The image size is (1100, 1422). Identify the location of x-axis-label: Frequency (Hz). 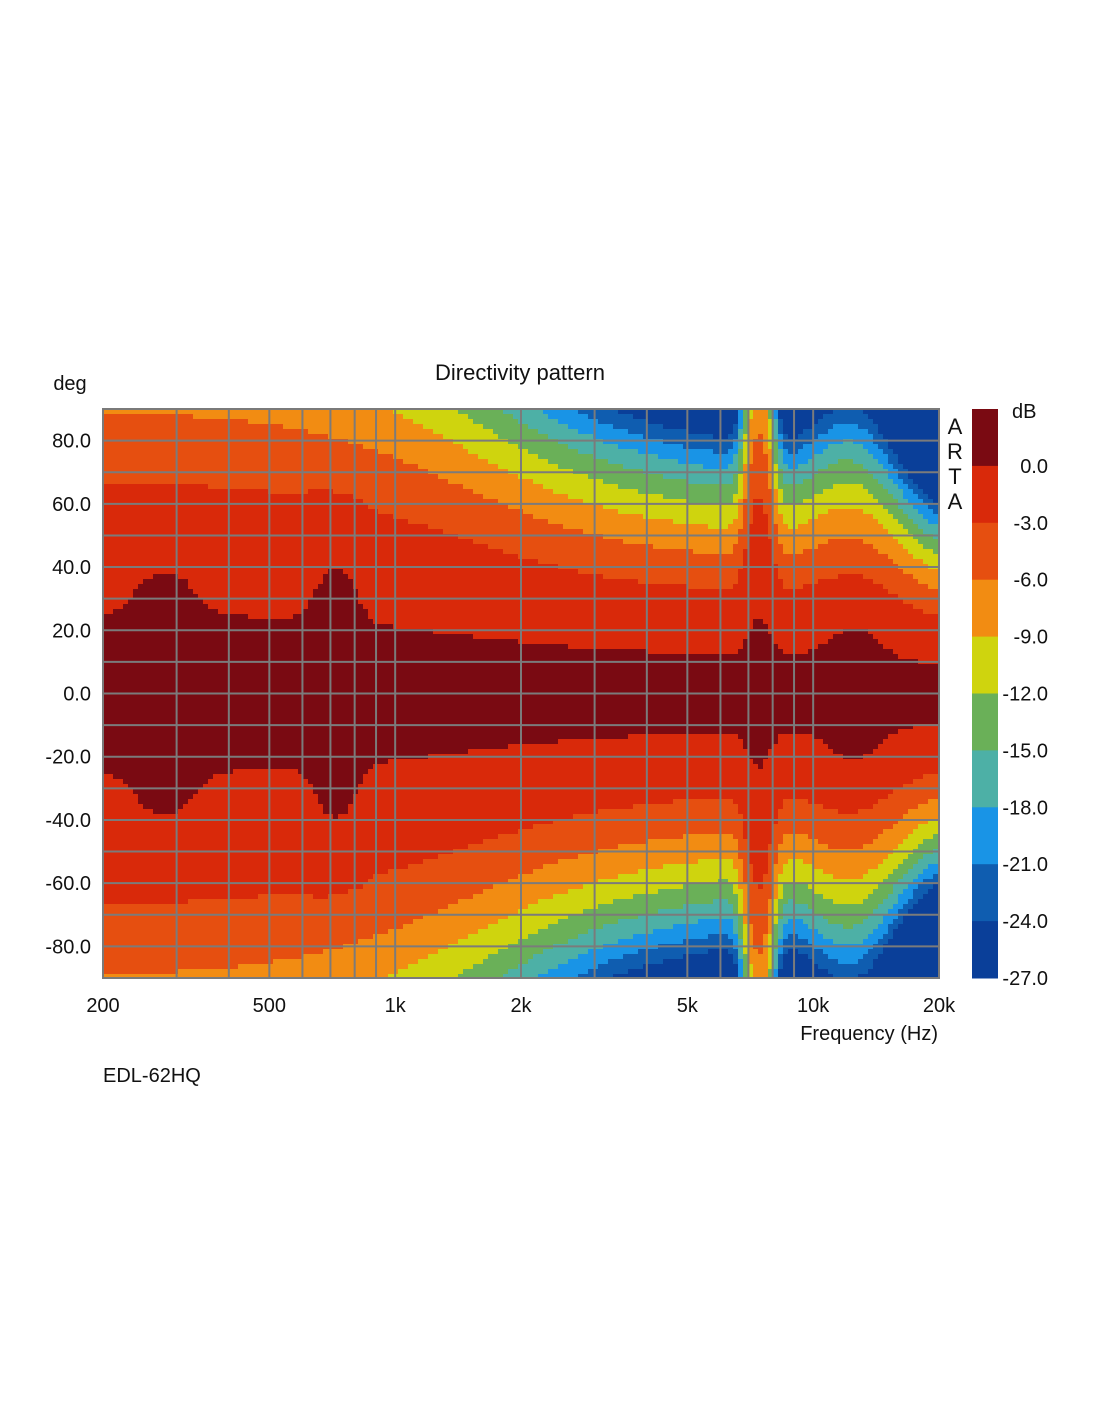
(869, 1034).